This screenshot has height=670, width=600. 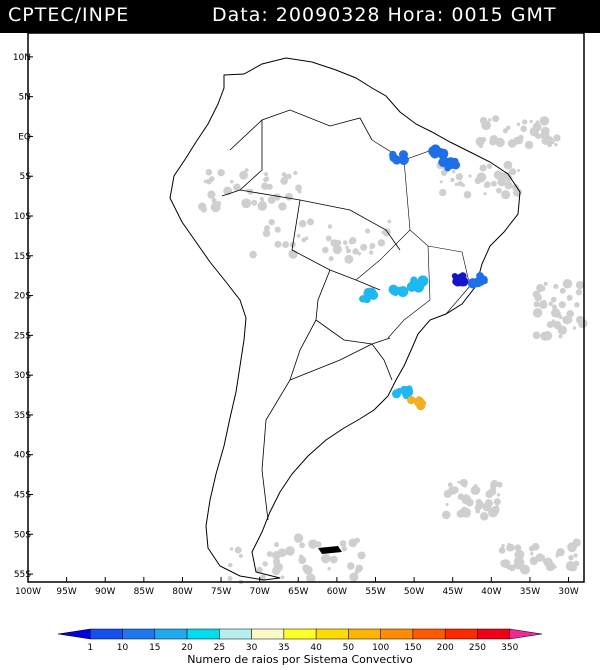 I want to click on colorbar-label: 40, so click(x=316, y=648).